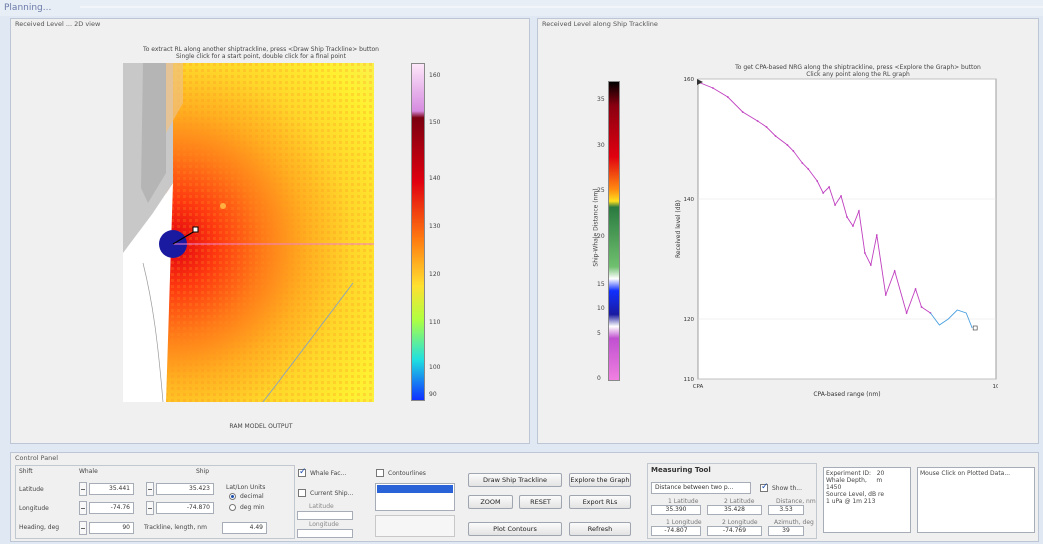 The image size is (1043, 544). I want to click on show-checkbox, so click(764, 487).